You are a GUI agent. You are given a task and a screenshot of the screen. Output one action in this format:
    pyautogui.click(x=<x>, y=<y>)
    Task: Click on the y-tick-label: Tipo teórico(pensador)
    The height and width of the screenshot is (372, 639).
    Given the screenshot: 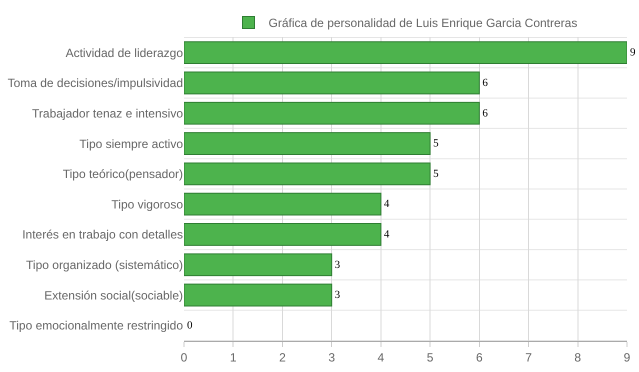 What is the action you would take?
    pyautogui.click(x=123, y=174)
    